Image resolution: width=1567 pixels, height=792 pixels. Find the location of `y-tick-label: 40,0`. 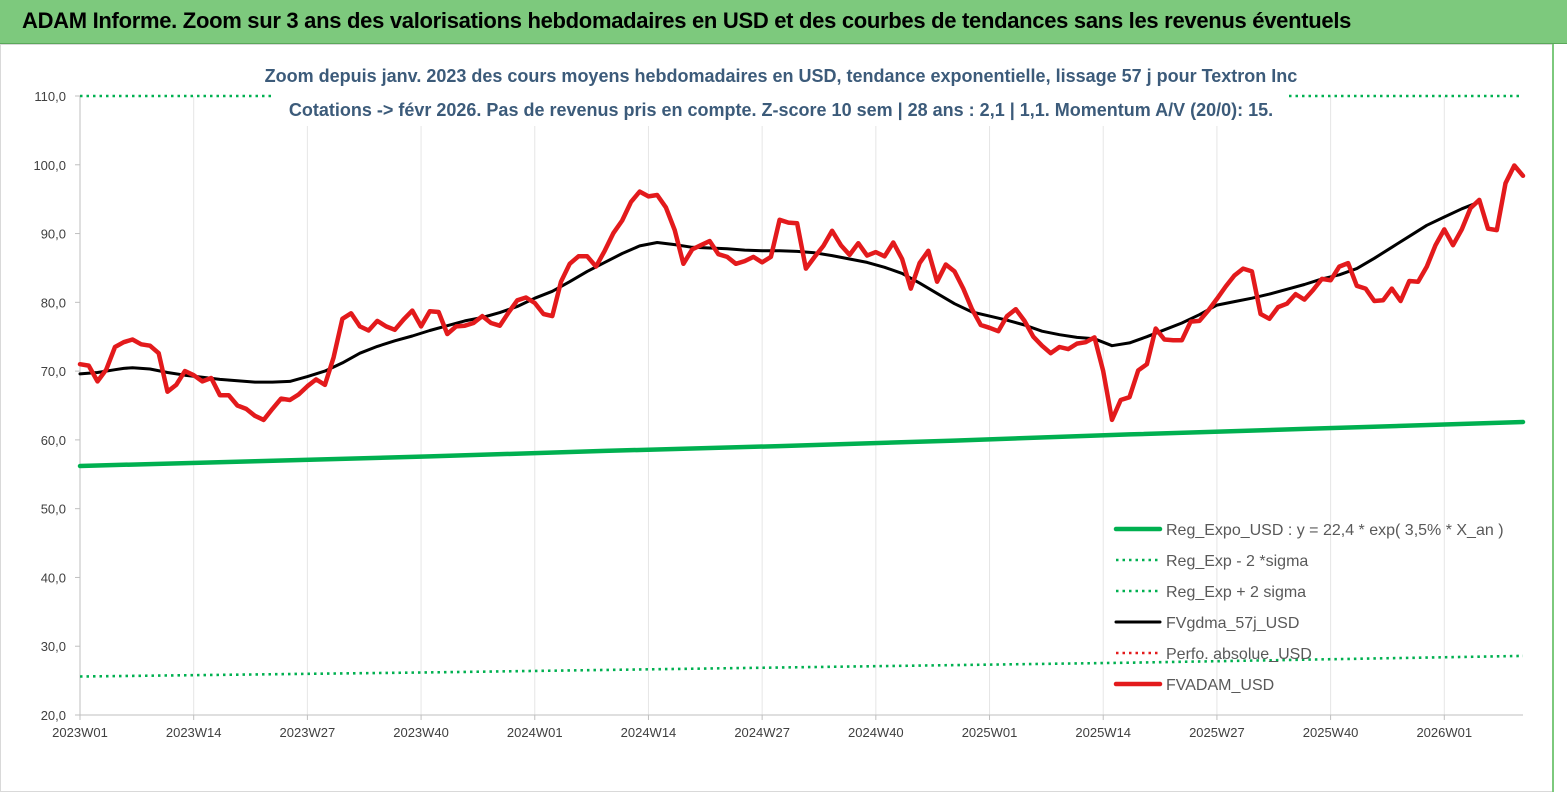

y-tick-label: 40,0 is located at coordinates (53, 577).